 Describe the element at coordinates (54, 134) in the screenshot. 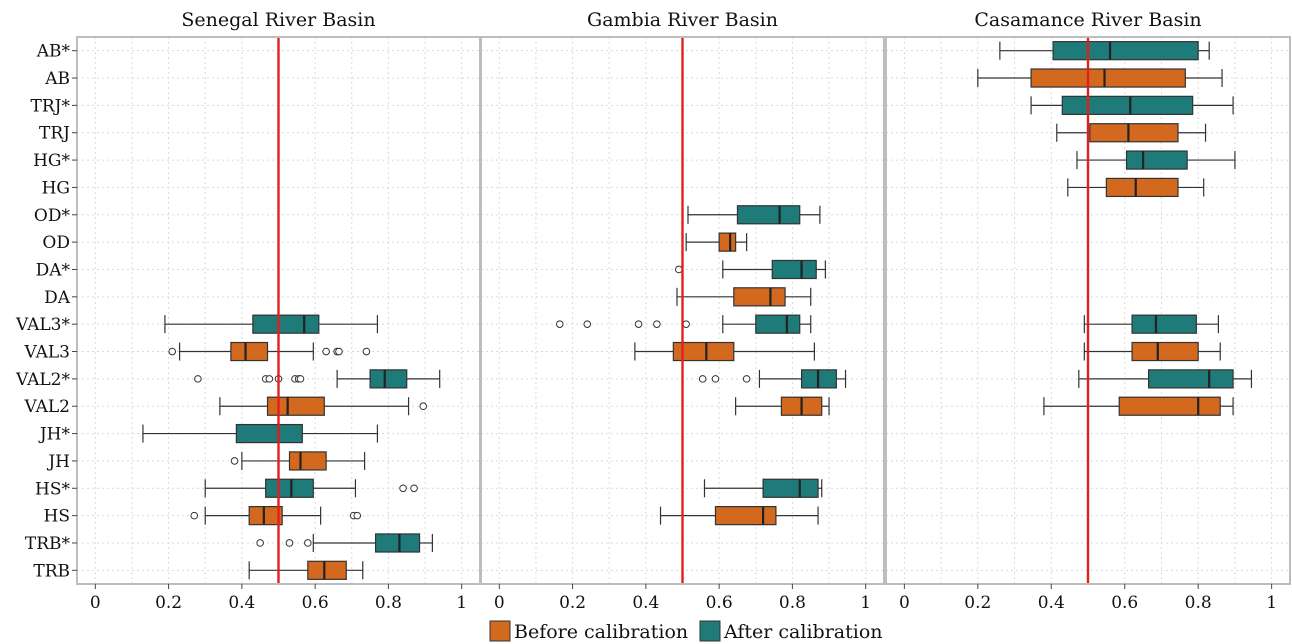

I see `y-tick-label: TRJ` at that location.